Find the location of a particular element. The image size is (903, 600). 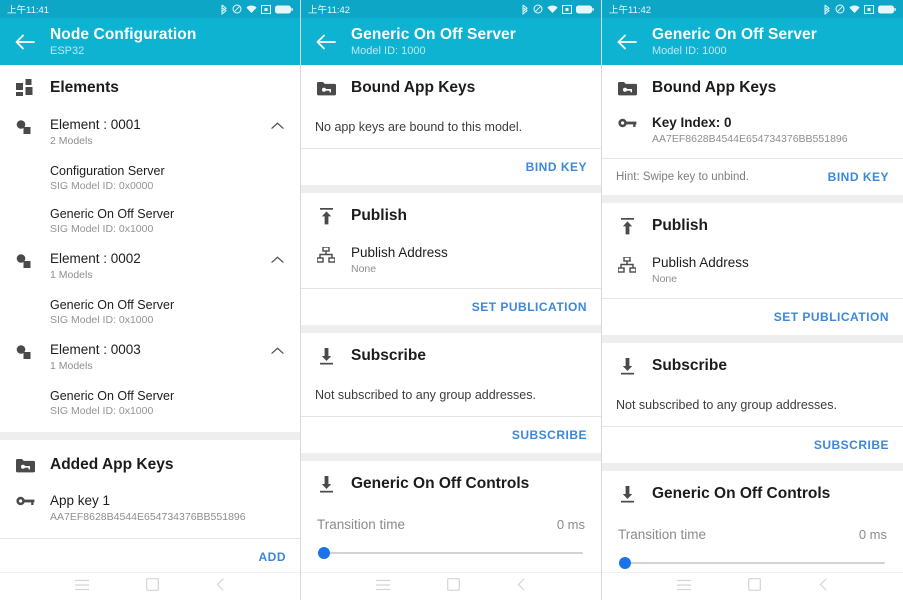

publish-address-label: Publish Address is located at coordinates (700, 262).